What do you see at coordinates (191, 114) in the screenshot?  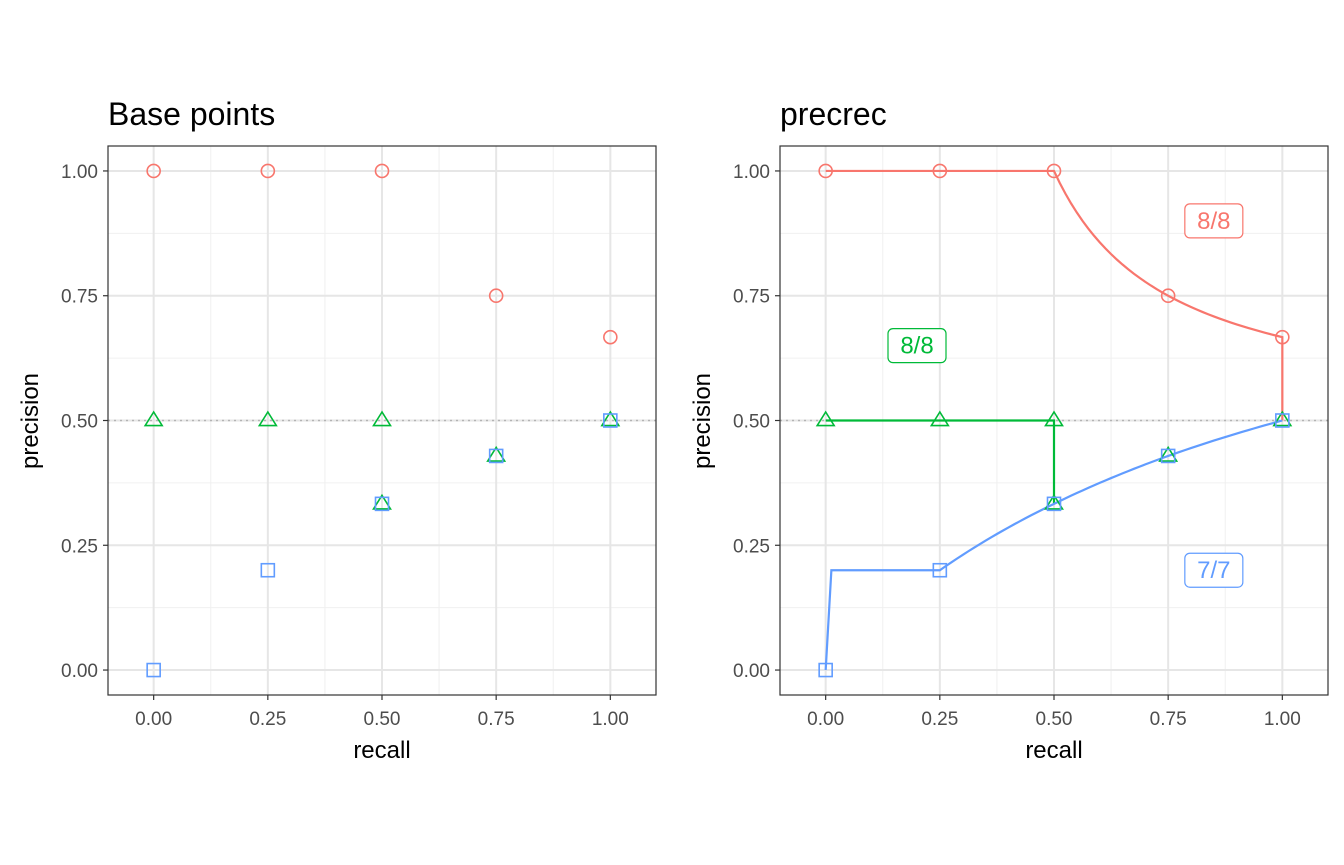 I see `chart-title: Base points` at bounding box center [191, 114].